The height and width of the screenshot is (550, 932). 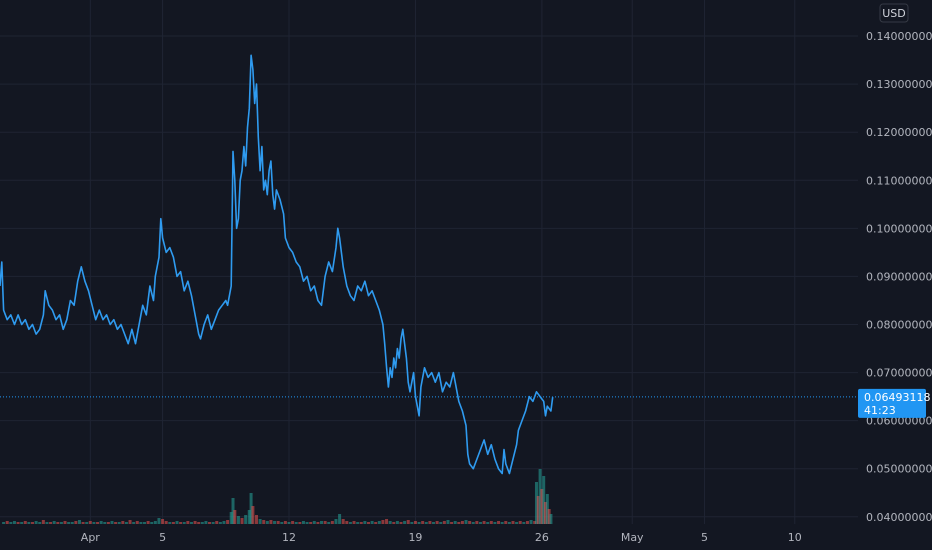 I want to click on x-axis: Apr 5 12 19 26 May 5 10, so click(x=441, y=537).